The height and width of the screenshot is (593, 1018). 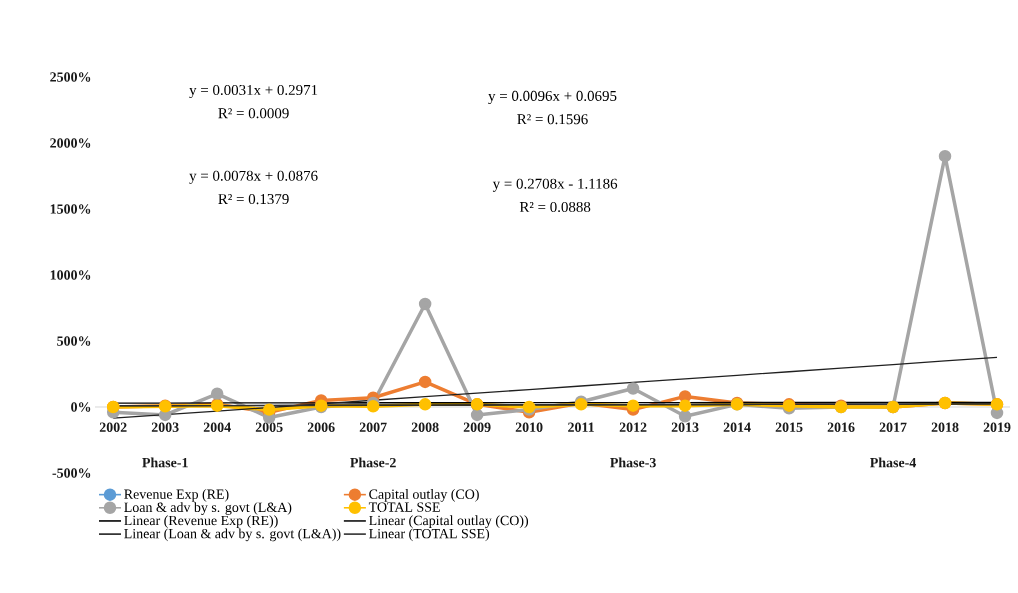 I want to click on legend-label: Linear (Revenue Exp (RE)), so click(x=201, y=522).